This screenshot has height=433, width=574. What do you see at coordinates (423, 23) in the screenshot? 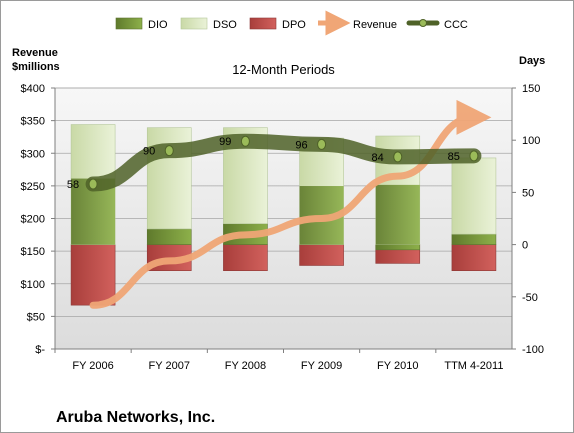
I see `legend-marker-ccc` at bounding box center [423, 23].